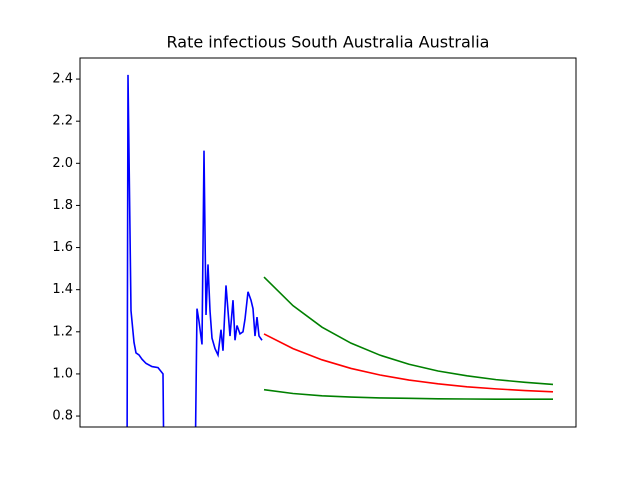 This screenshot has width=640, height=484. Describe the element at coordinates (62, 289) in the screenshot. I see `y-tick-label: 1.4` at that location.